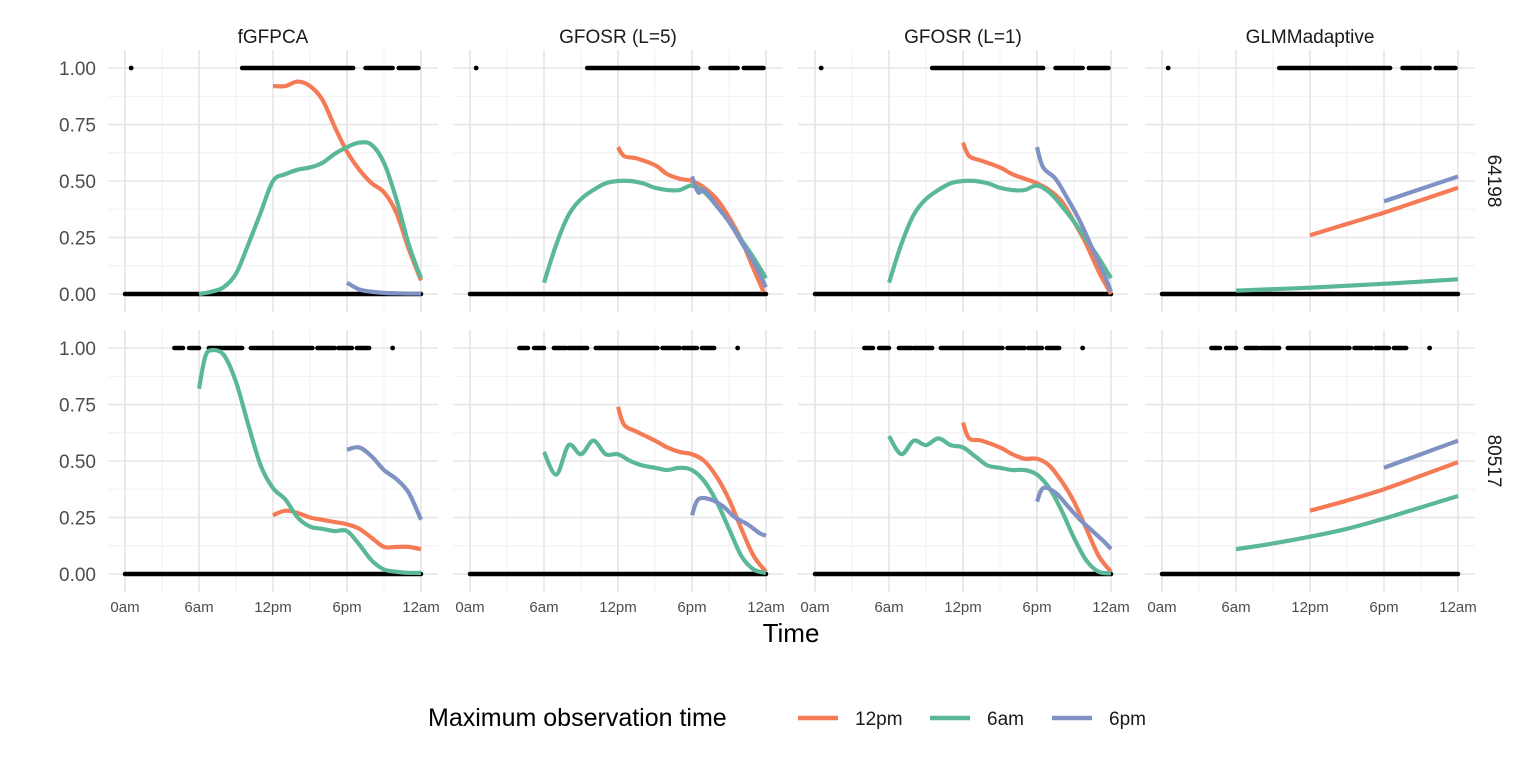 The height and width of the screenshot is (768, 1536). I want to click on facet-row-title: 80517, so click(1493, 461).